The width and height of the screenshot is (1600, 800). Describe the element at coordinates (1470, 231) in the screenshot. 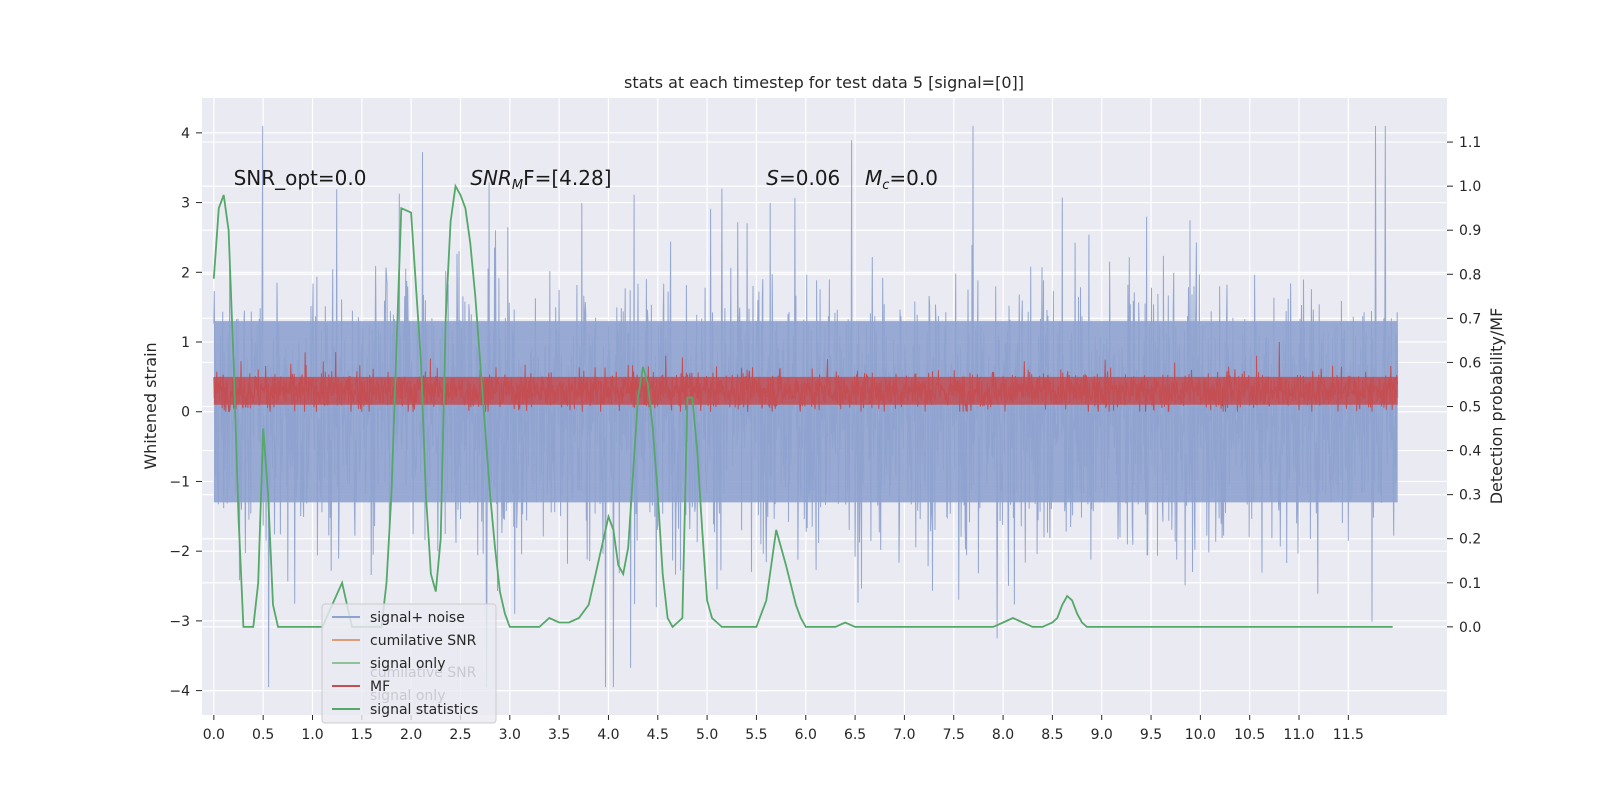

I see `right-tick-label: 0.9` at that location.